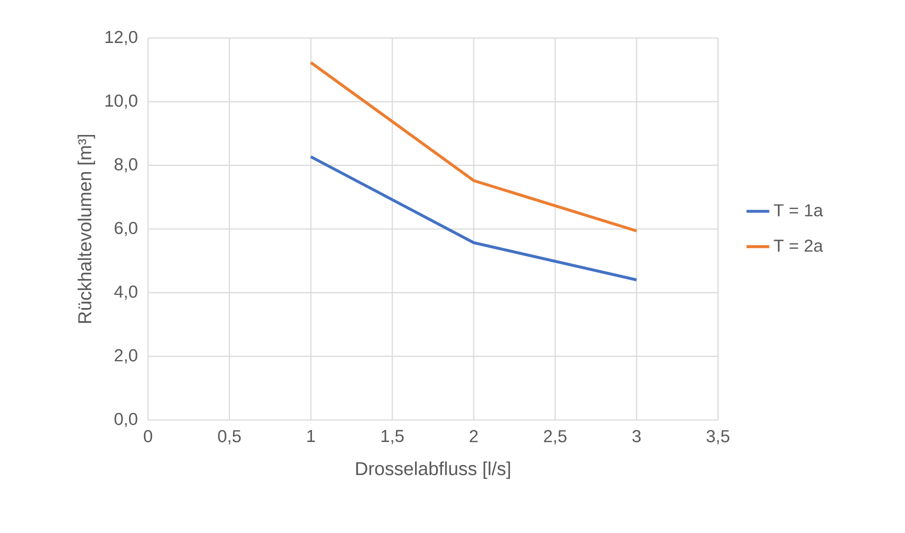 This screenshot has height=533, width=905. I want to click on x-tick-label: 3,5, so click(718, 437).